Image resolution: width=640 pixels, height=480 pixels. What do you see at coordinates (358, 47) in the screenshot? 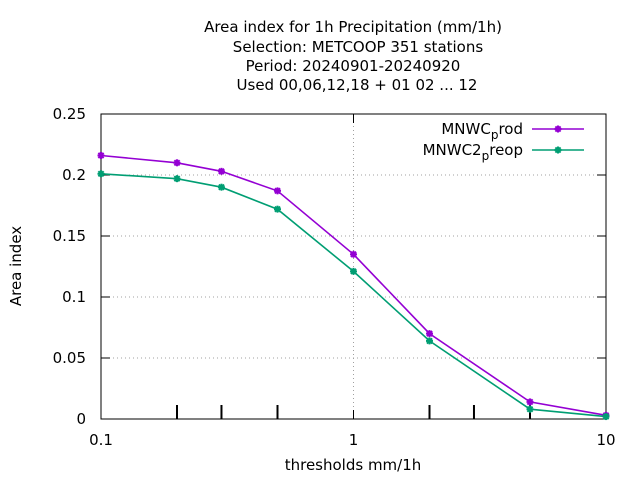
I see `title-line-2: Selection: METCOOP 351 stations` at bounding box center [358, 47].